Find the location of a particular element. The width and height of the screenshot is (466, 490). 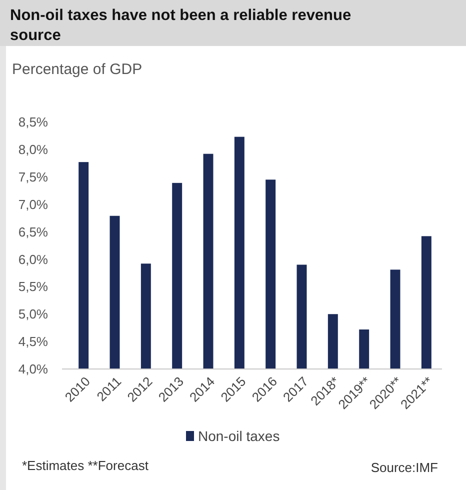

chart-title: Non-oil taxes have not been a reliable revenue source is located at coordinates (181, 25).